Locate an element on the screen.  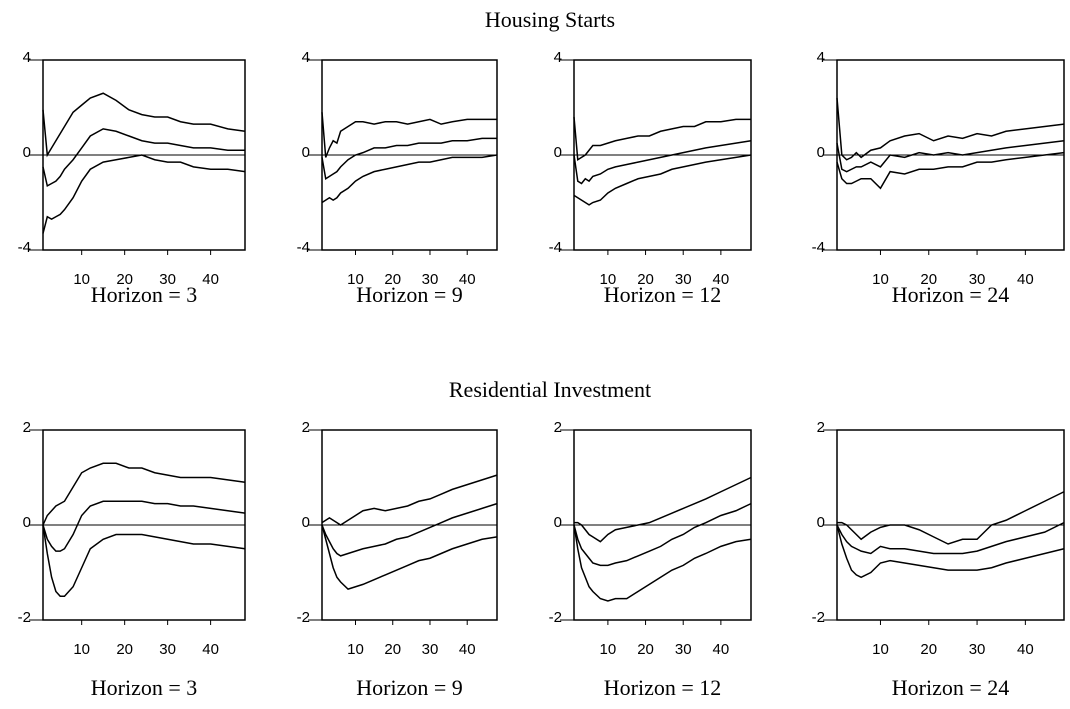
panel: -2 0 2 10 20 30 40 Horizon = 24 is located at coordinates (938, 559).